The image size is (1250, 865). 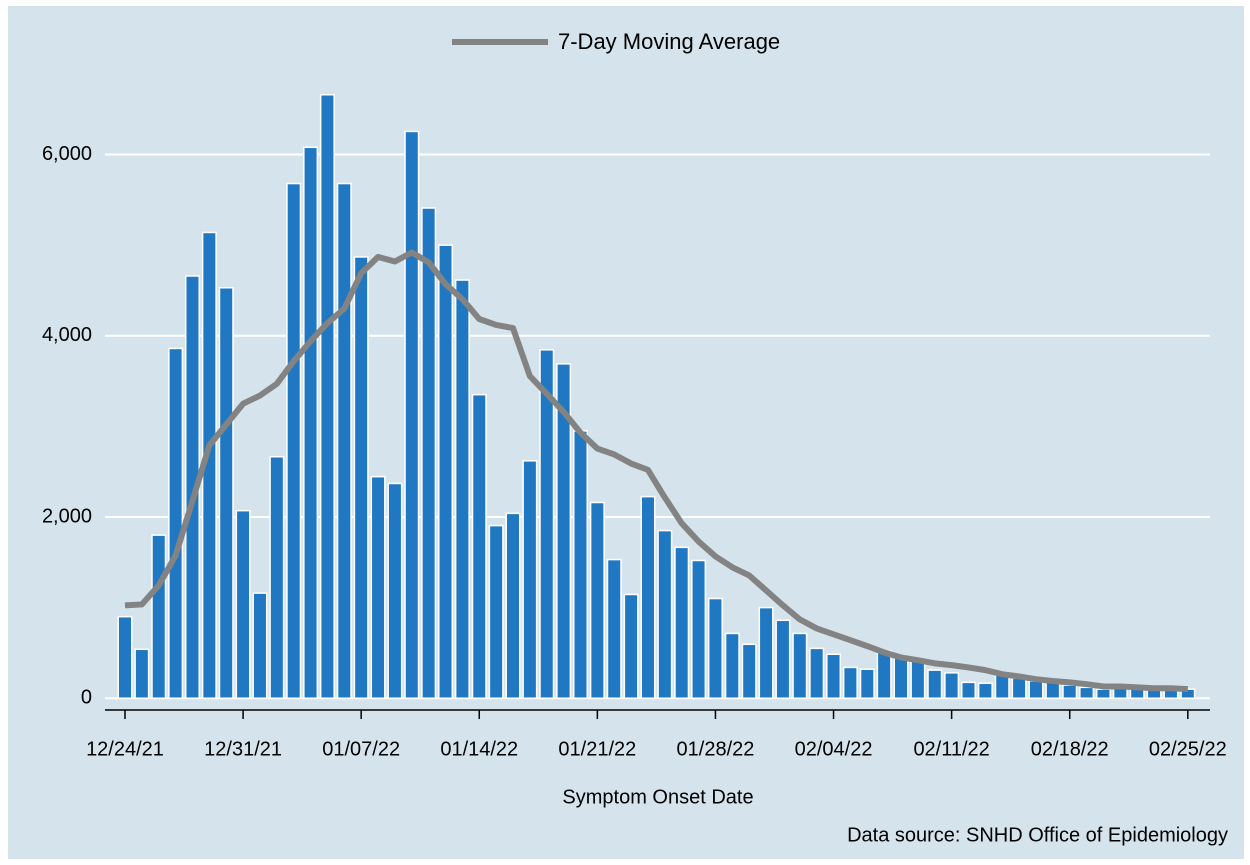 What do you see at coordinates (597, 749) in the screenshot?
I see `x-tick-label: 01/21/22` at bounding box center [597, 749].